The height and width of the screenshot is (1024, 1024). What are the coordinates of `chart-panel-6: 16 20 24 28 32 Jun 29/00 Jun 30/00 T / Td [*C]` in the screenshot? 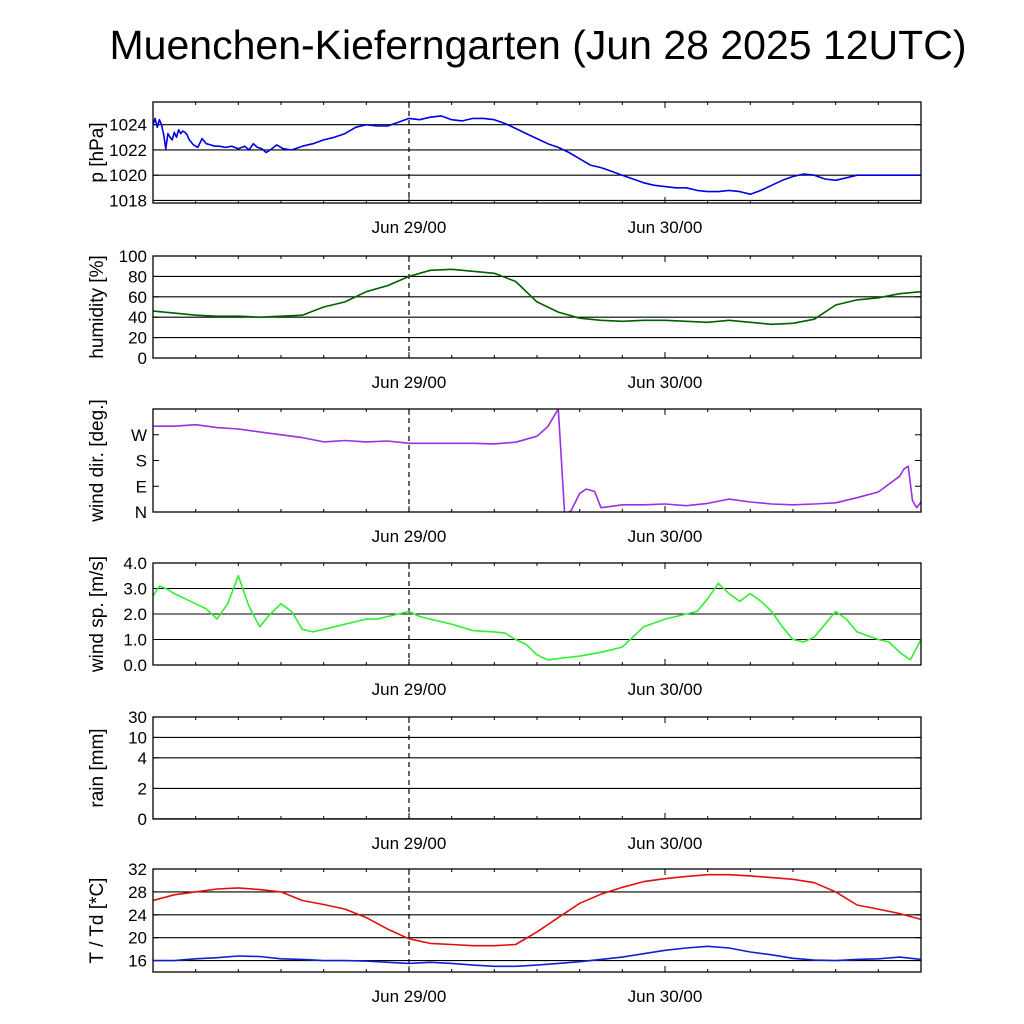 It's located at (504, 933).